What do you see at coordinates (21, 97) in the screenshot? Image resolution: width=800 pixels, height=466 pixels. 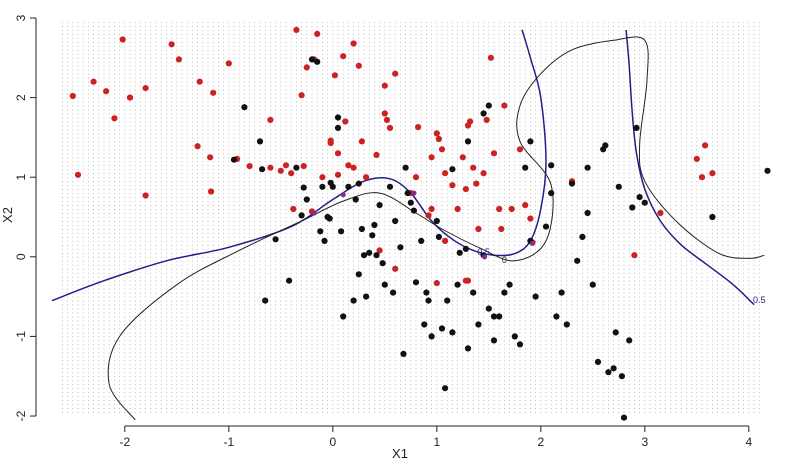 I see `y-tick-label: 2` at bounding box center [21, 97].